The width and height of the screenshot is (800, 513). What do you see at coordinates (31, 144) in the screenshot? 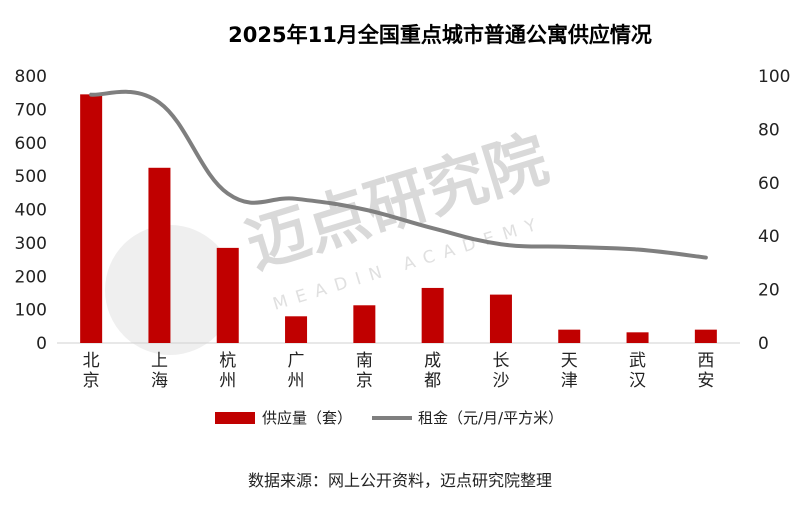
I see `left-axis-tick: 600` at bounding box center [31, 144].